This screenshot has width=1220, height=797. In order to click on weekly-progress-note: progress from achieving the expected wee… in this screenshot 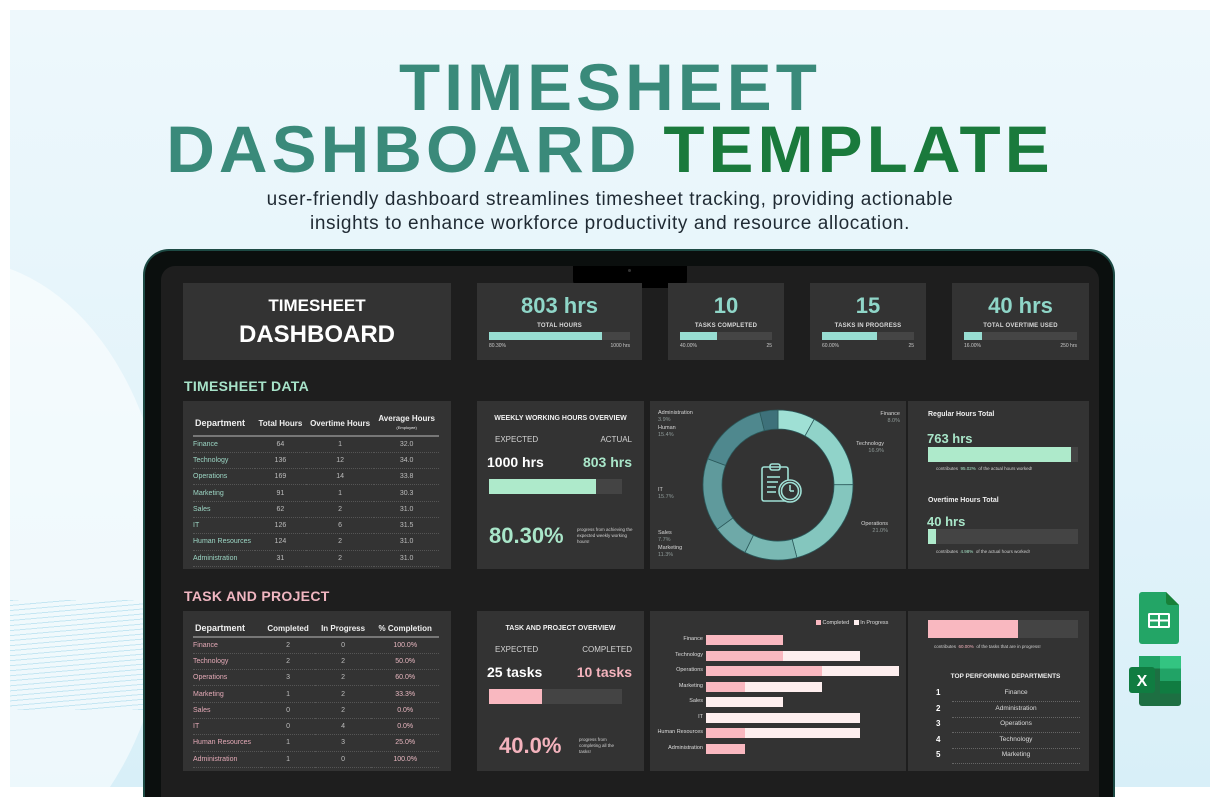, I will do `click(605, 535)`.